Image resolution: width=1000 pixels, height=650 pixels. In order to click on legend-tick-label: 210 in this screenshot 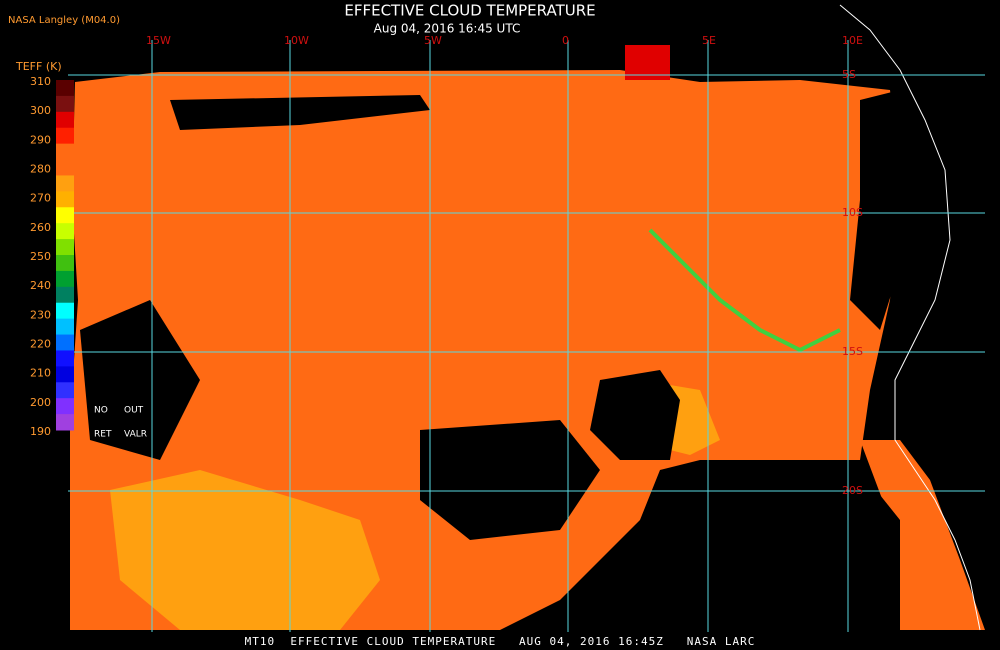, I will do `click(40, 373)`.